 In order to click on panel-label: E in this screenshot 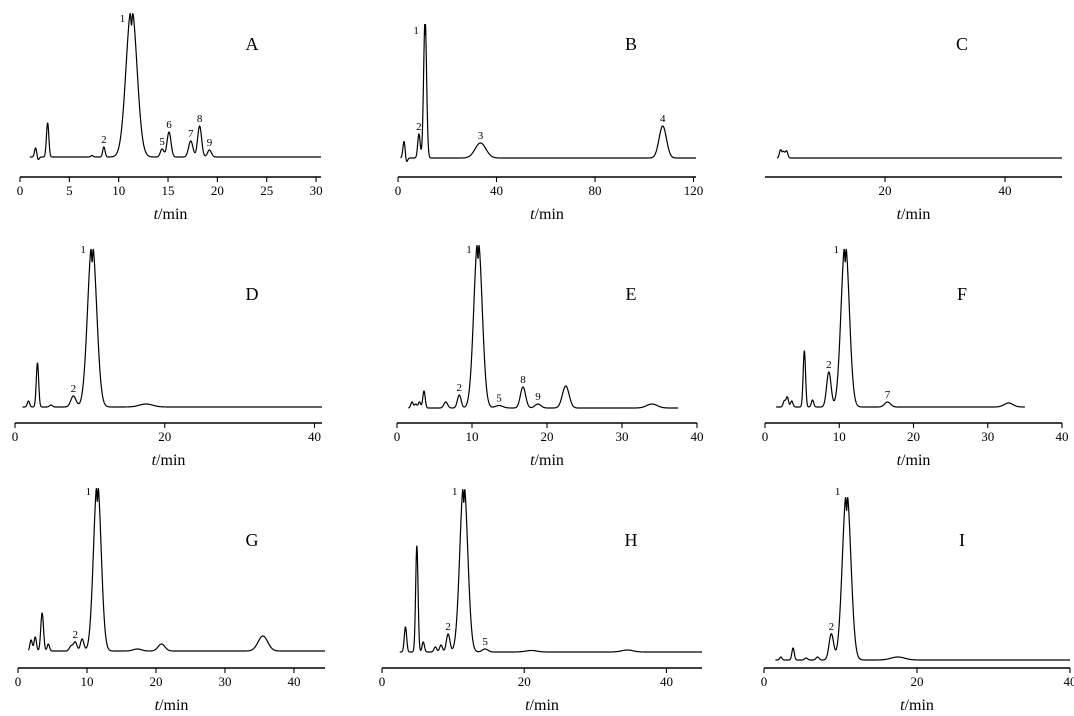, I will do `click(631, 294)`.